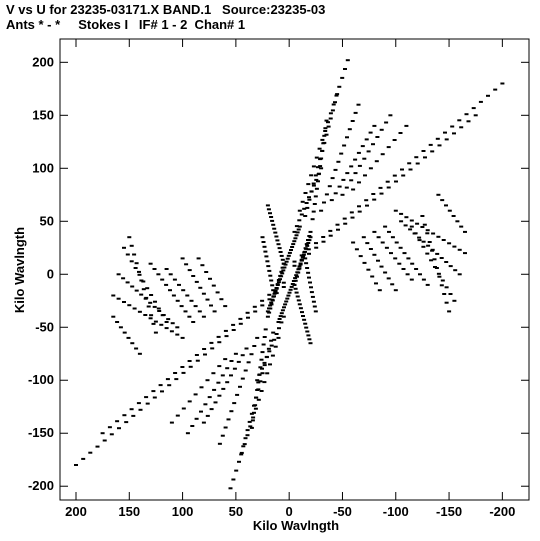 The image size is (540, 541). What do you see at coordinates (129, 511) in the screenshot?
I see `x-tick-label: 150` at bounding box center [129, 511].